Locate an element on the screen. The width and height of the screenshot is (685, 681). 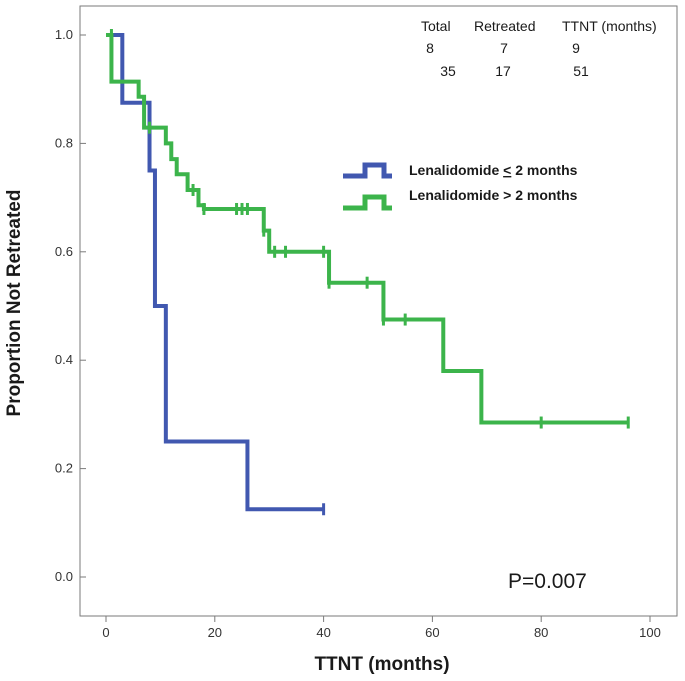
y-tick-label: 0.0 is located at coordinates (64, 576).